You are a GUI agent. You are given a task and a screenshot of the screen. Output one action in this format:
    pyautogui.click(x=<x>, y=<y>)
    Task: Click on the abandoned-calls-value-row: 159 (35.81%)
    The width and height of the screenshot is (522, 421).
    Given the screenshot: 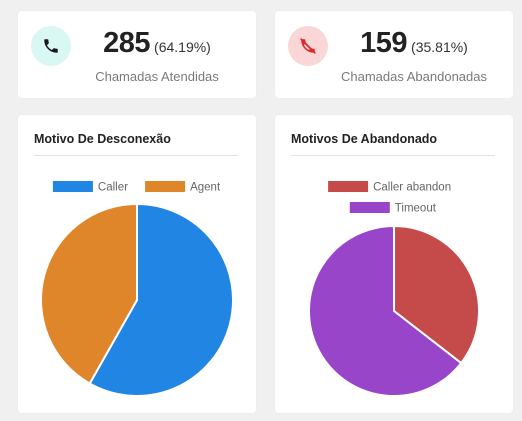 What is the action you would take?
    pyautogui.click(x=394, y=43)
    